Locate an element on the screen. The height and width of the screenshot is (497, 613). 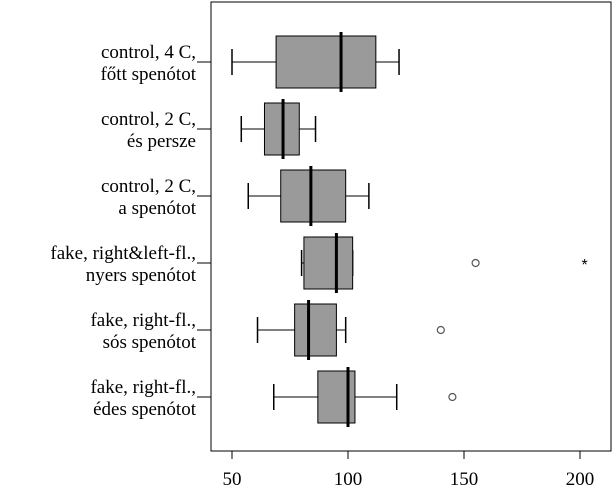
category-label-1: control, 4 C,főtt spenótot is located at coordinates (155, 63).